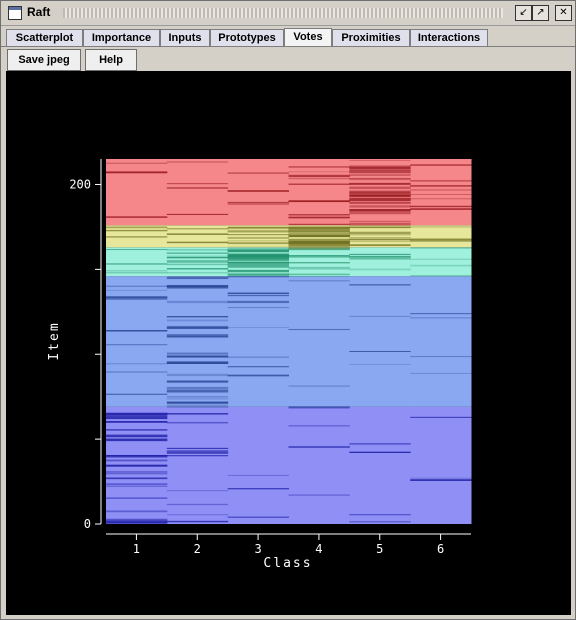 This screenshot has width=576, height=620. Describe the element at coordinates (308, 38) in the screenshot. I see `tab-votes: Votes` at that location.